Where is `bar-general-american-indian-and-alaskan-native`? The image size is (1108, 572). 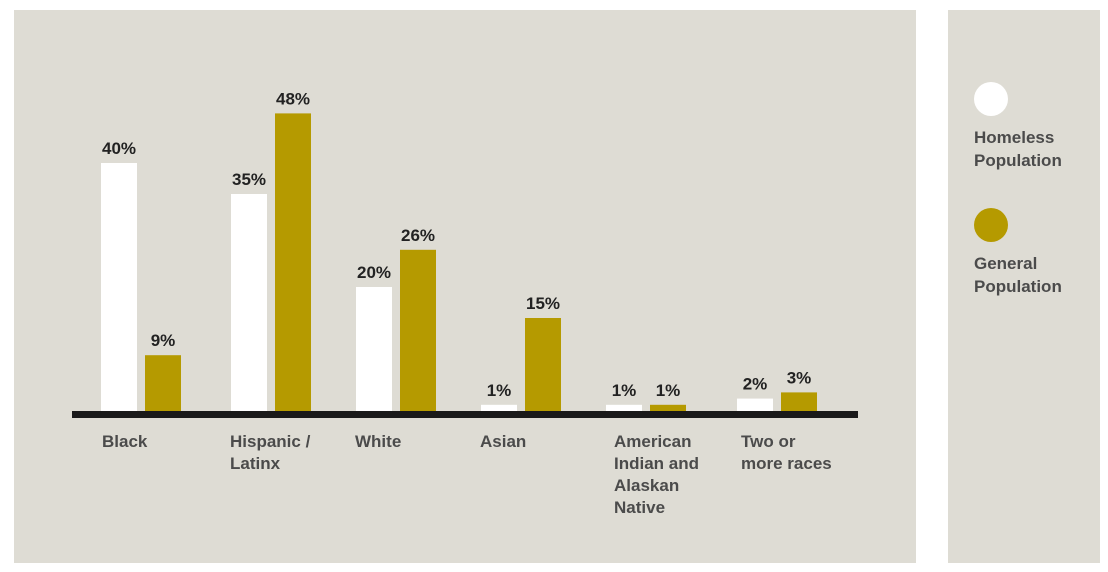
bar-general-american-indian-and-alaskan-native is located at coordinates (668, 407).